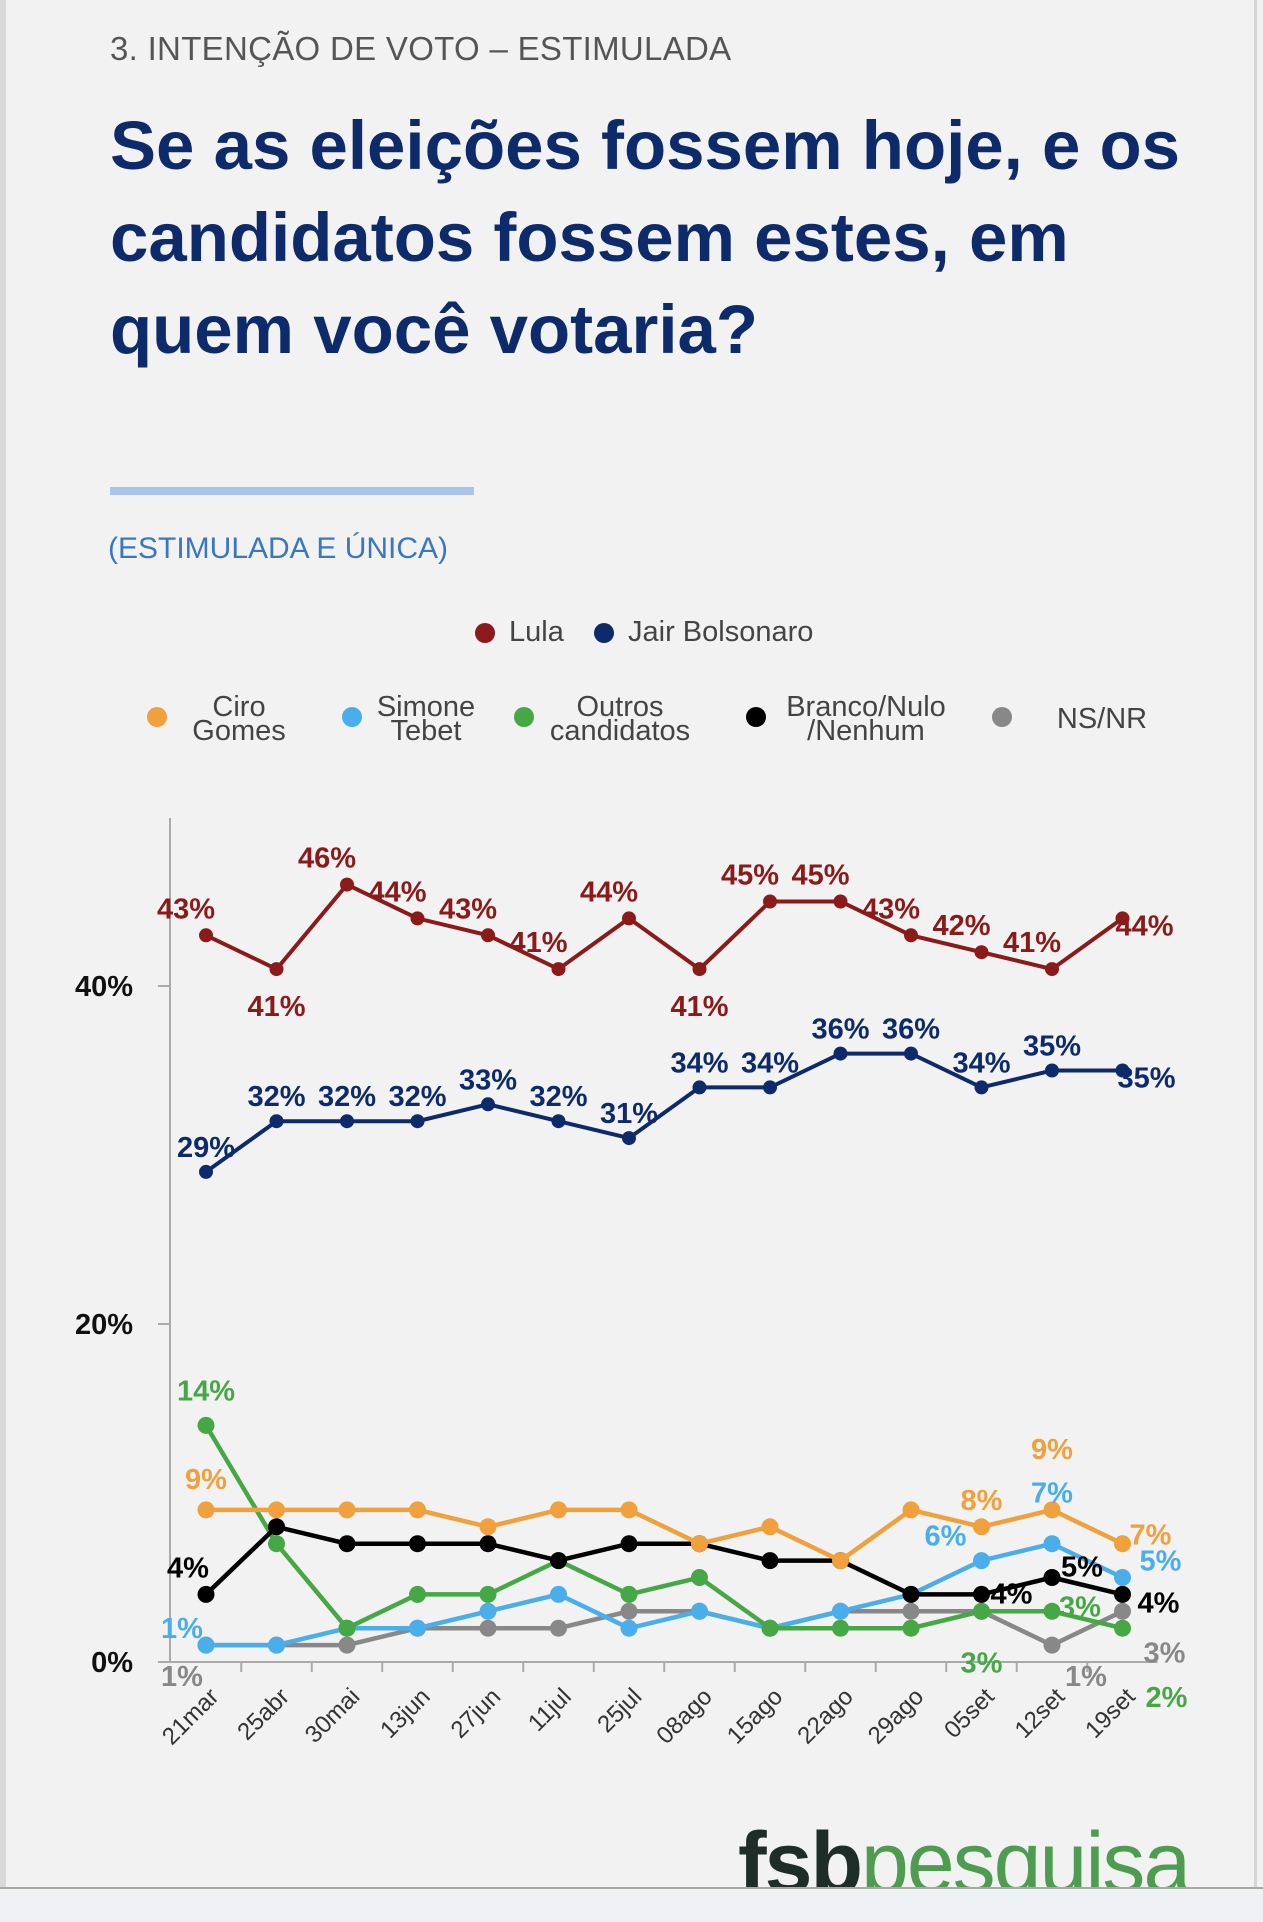 The width and height of the screenshot is (1263, 1922). What do you see at coordinates (665, 1628) in the screenshot?
I see `series-line-ns-nr` at bounding box center [665, 1628].